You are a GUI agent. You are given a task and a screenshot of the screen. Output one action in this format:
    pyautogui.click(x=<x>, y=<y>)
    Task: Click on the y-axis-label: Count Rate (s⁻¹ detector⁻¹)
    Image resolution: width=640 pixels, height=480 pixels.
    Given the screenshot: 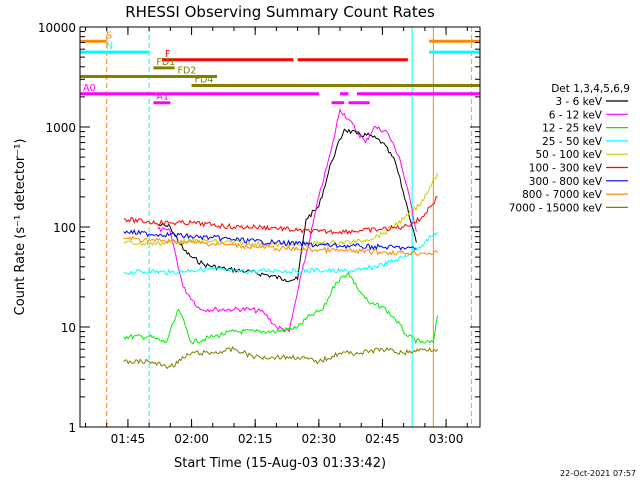 What is the action you would take?
    pyautogui.click(x=20, y=227)
    